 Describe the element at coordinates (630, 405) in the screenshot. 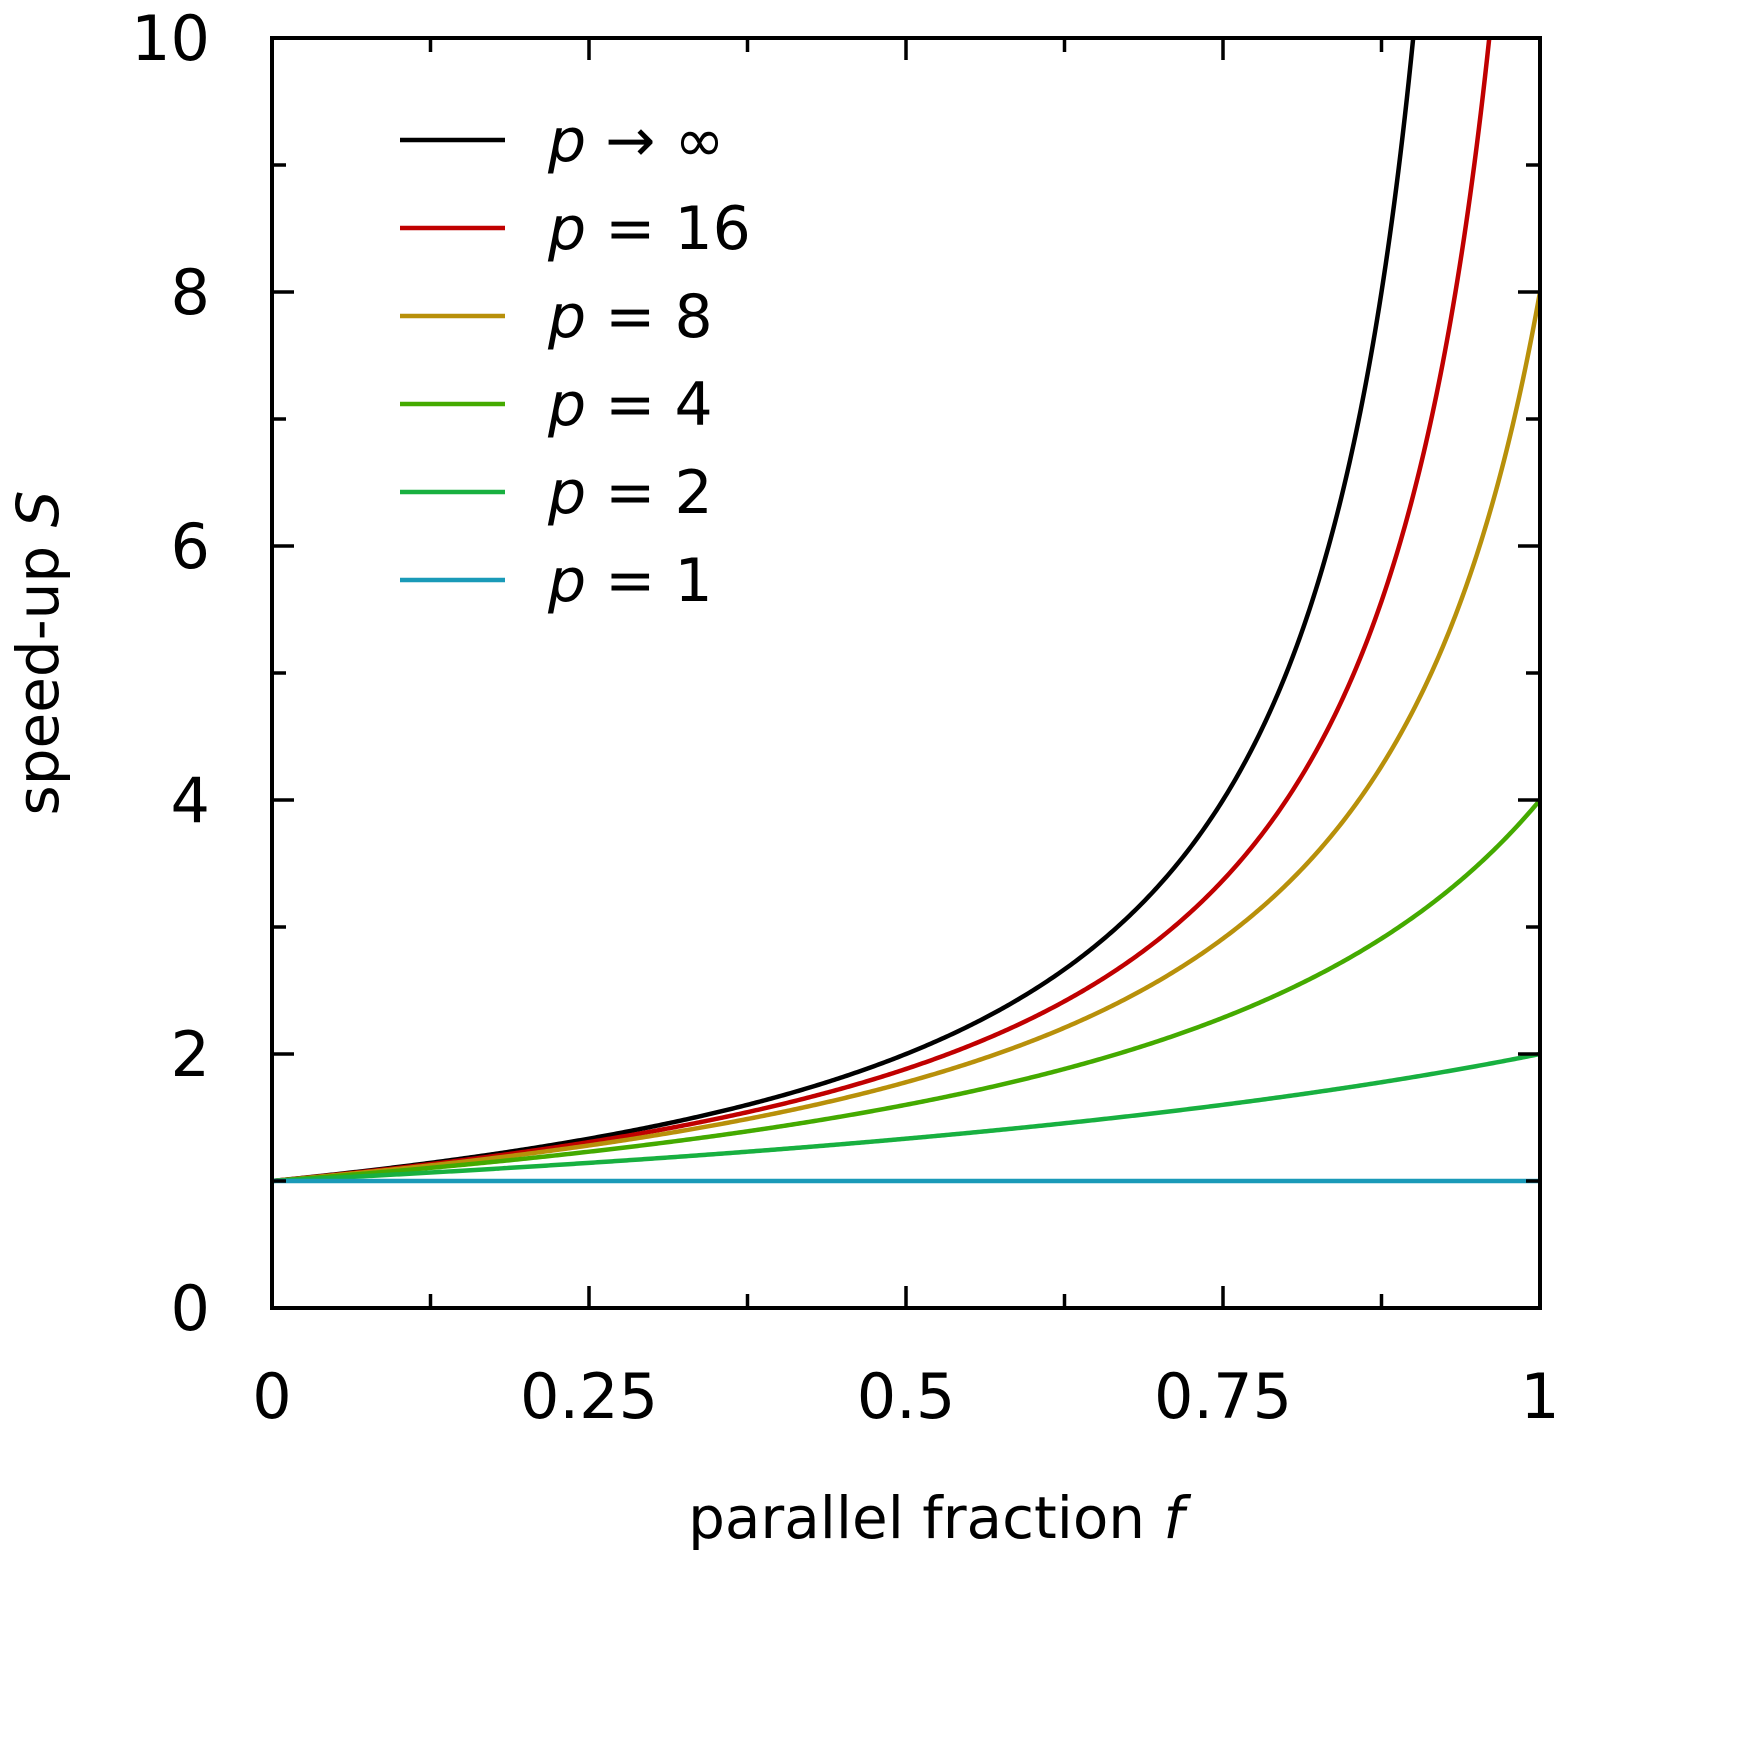

I see `legend-label: p = 4` at that location.